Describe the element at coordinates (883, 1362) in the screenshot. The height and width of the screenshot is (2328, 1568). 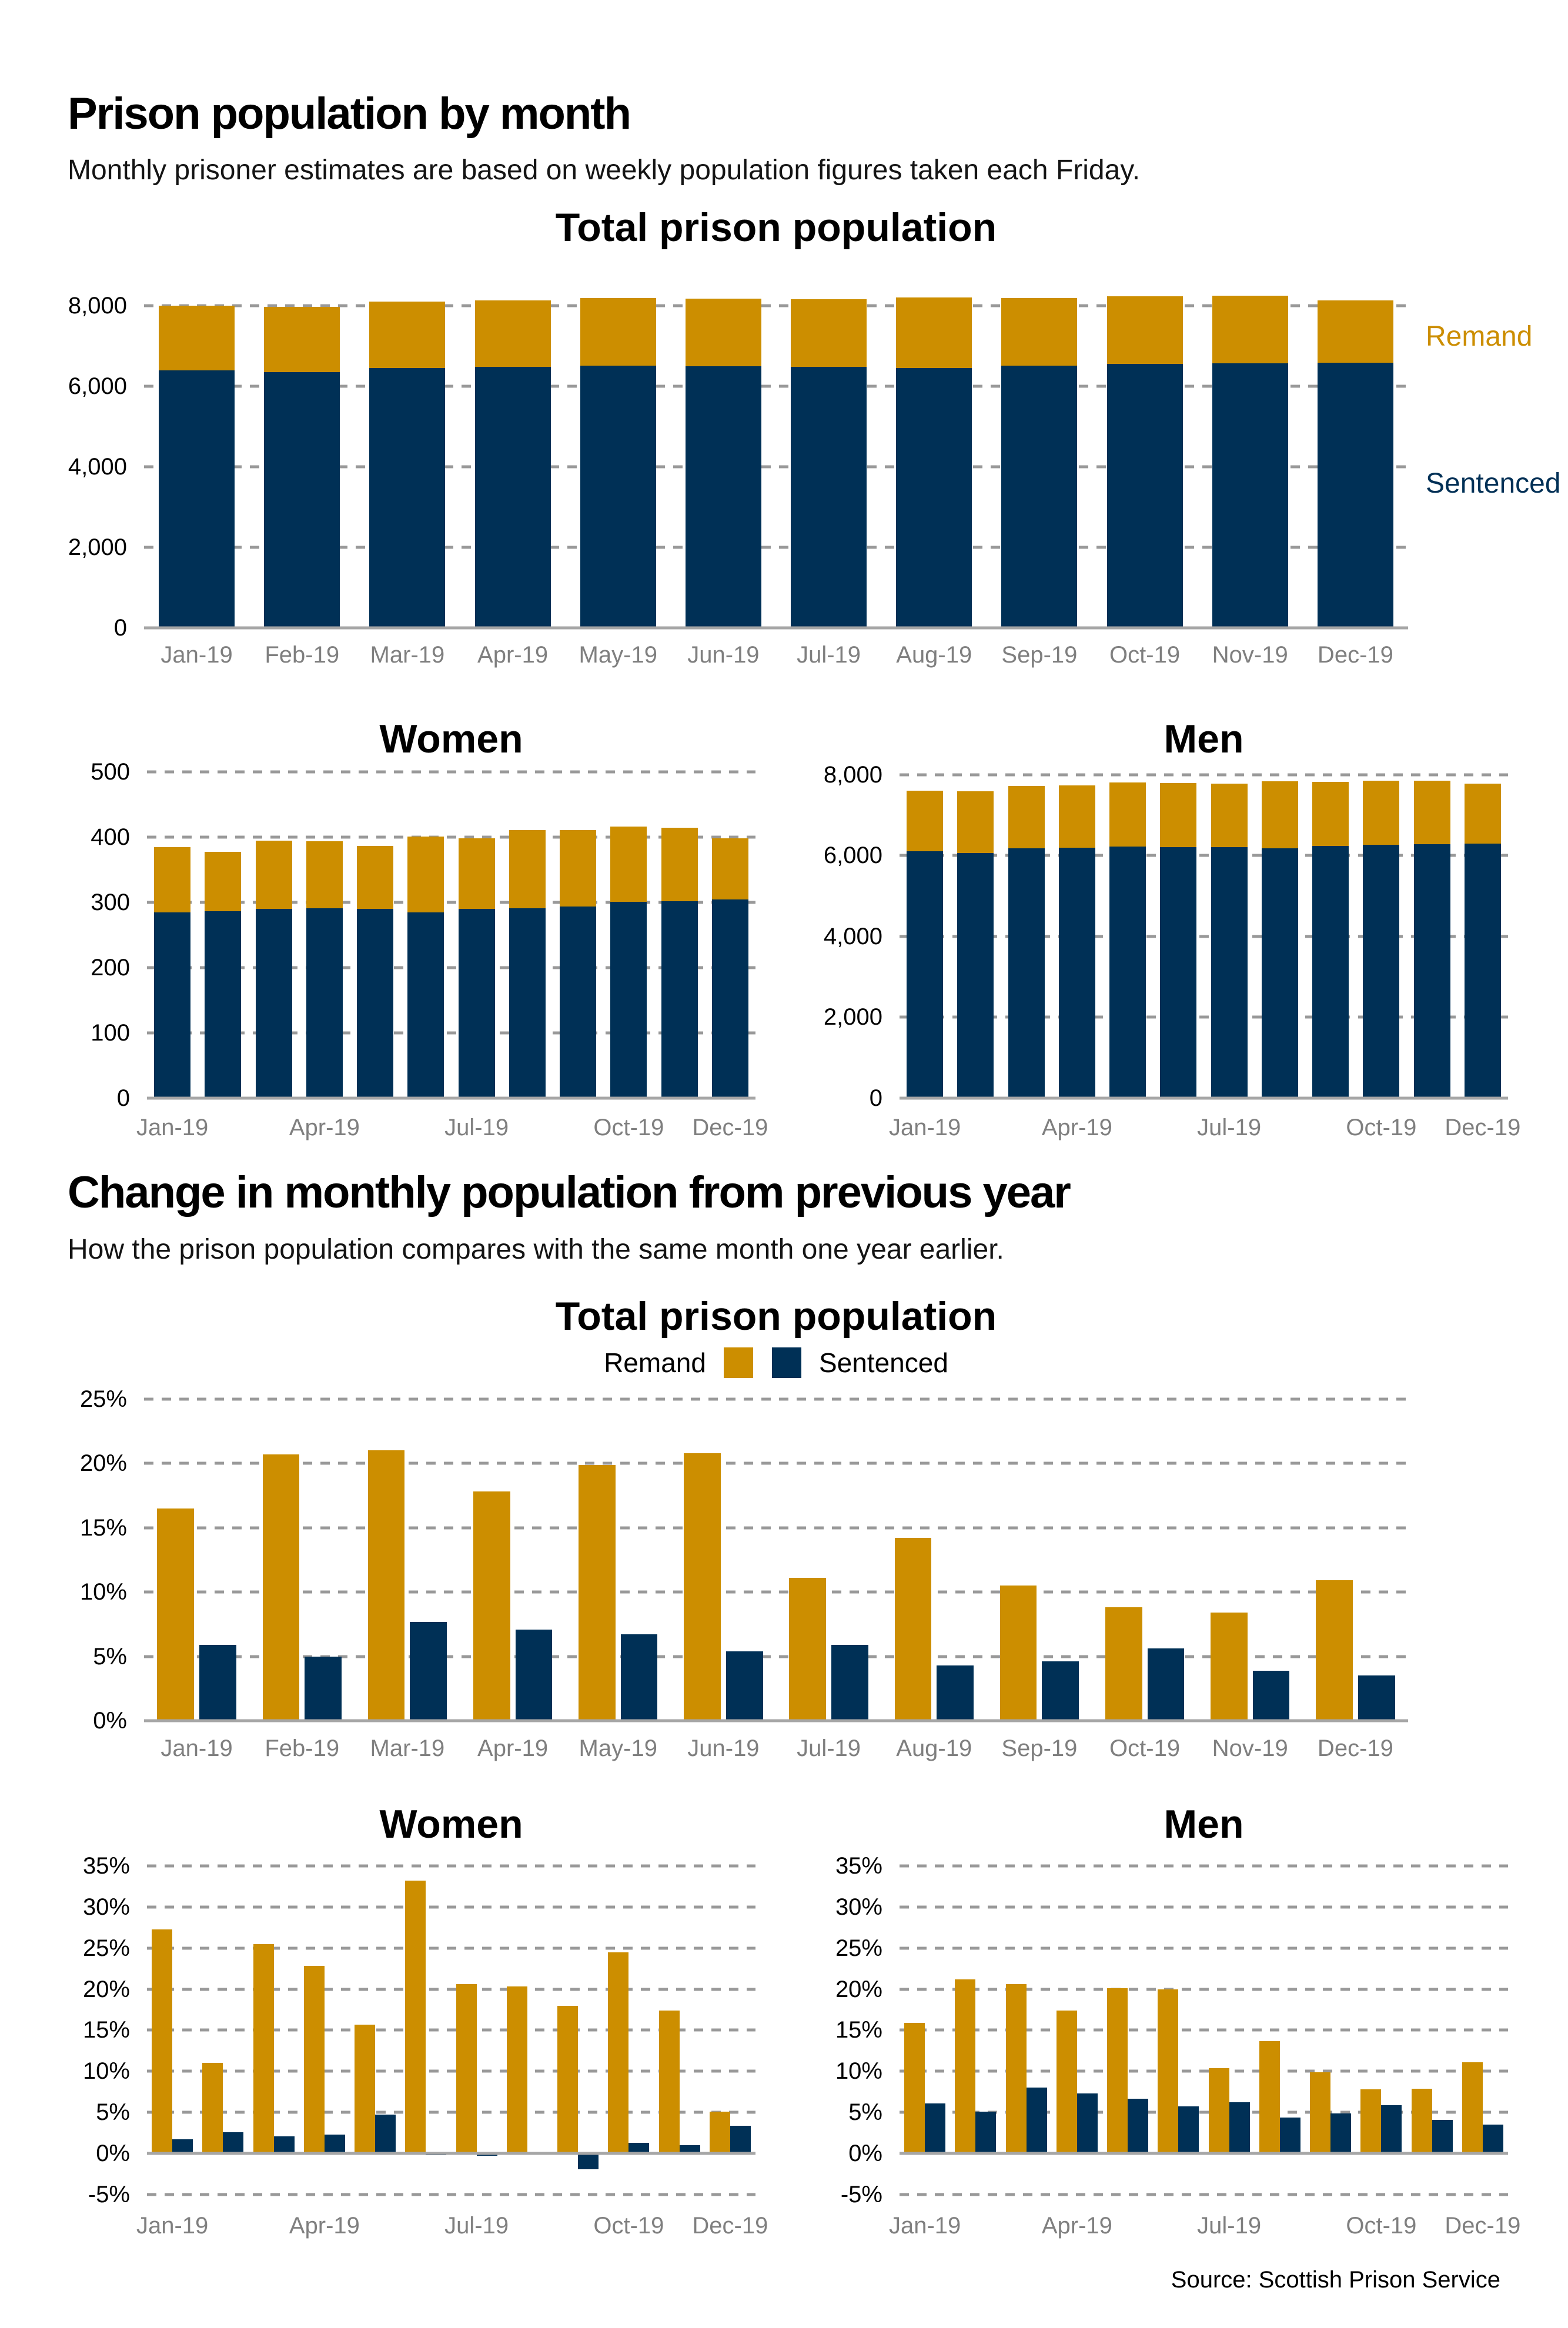
I see `legend-label-sentenced: Sentenced` at that location.